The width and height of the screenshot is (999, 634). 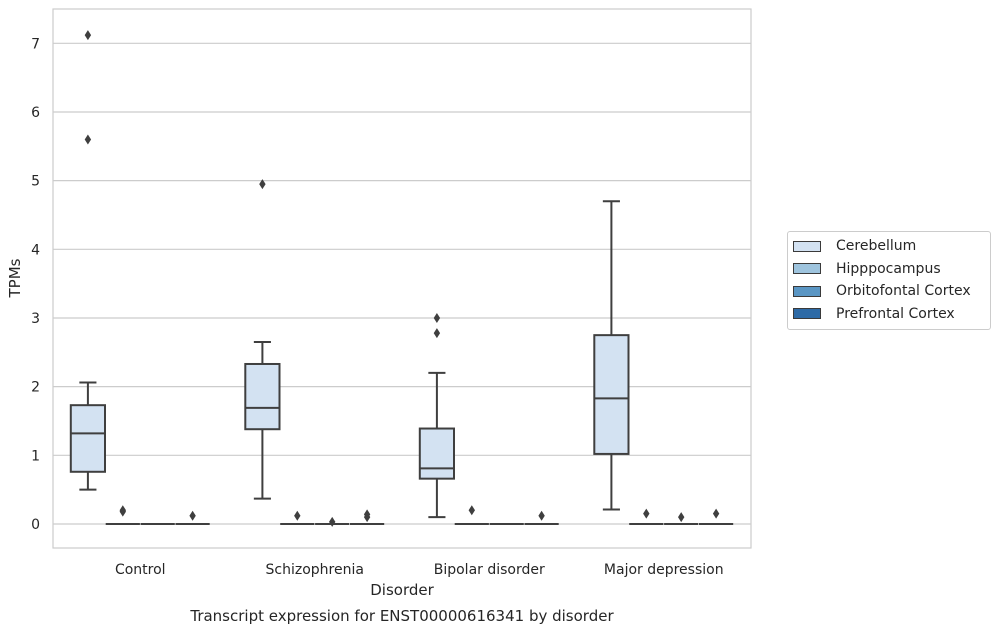 I want to click on x-axis-label: Disorder, so click(x=402, y=590).